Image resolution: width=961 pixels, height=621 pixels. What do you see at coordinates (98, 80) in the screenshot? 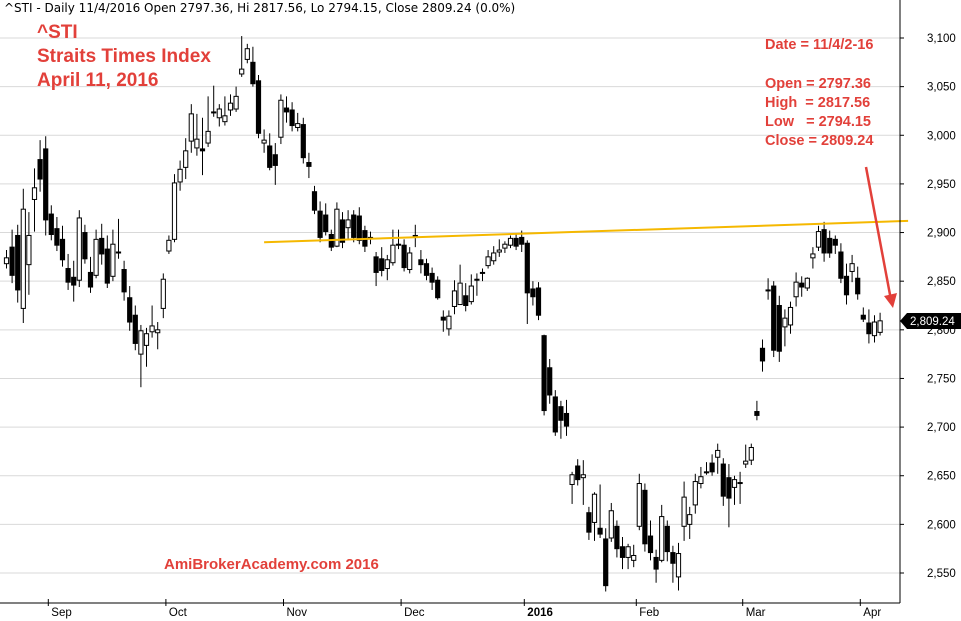
I see `title-date: April 11, 2016` at bounding box center [98, 80].